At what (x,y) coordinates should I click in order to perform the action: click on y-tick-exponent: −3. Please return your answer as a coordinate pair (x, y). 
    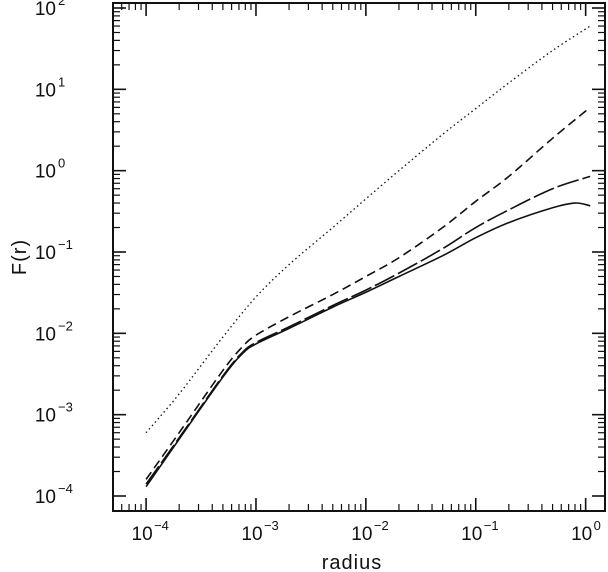
    Looking at the image, I should click on (65, 407).